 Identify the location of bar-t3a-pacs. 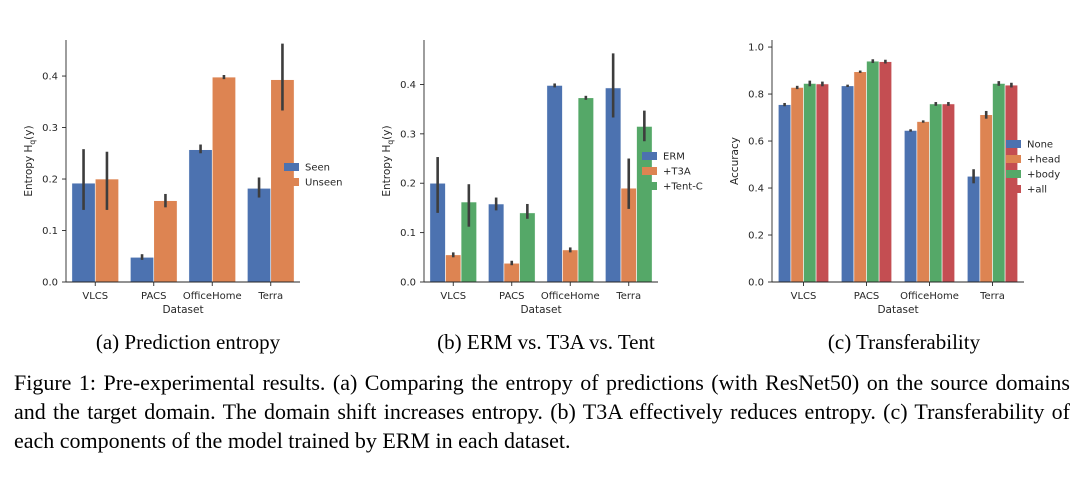
(511, 272).